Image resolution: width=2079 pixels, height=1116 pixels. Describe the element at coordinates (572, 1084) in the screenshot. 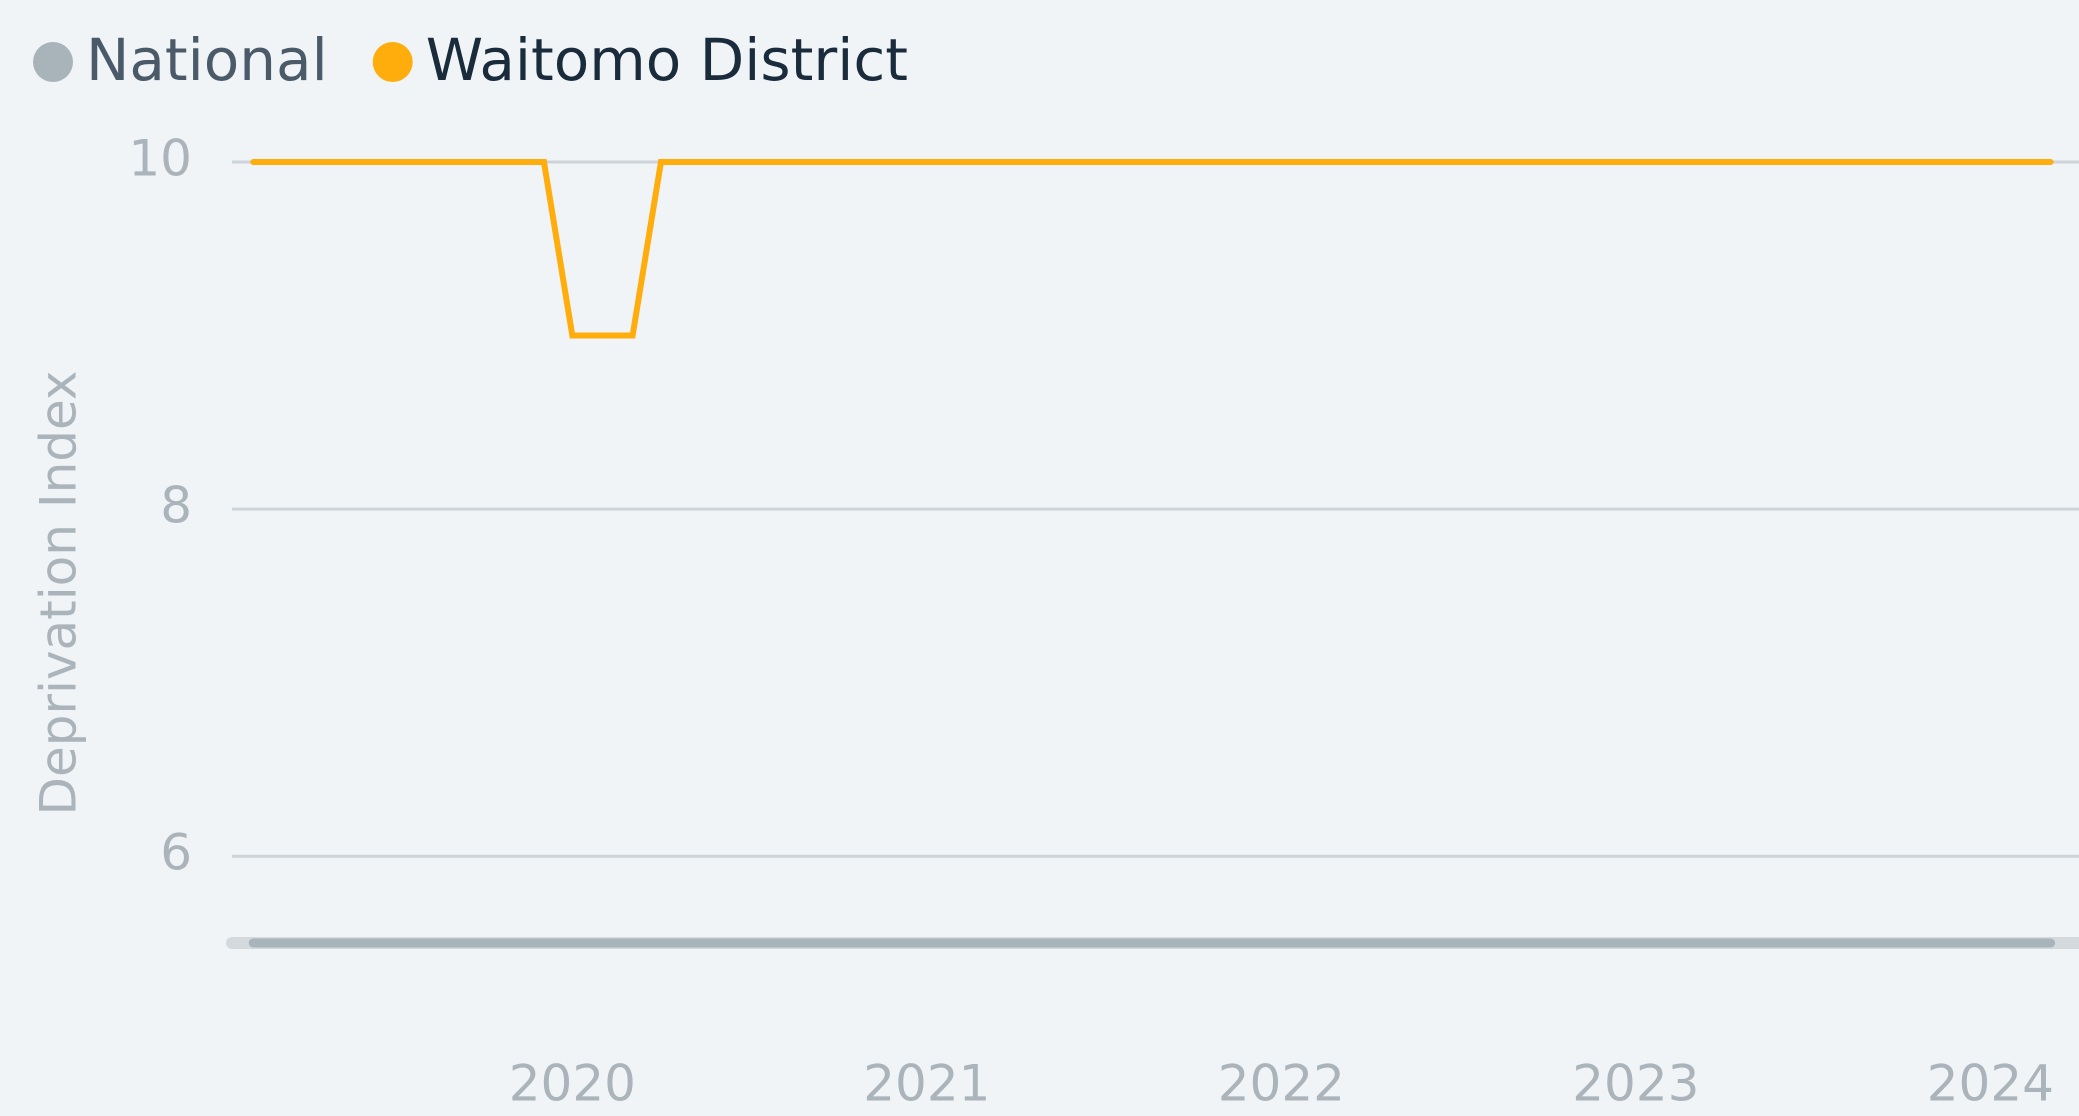

I see `x-tick-label: 2020` at that location.